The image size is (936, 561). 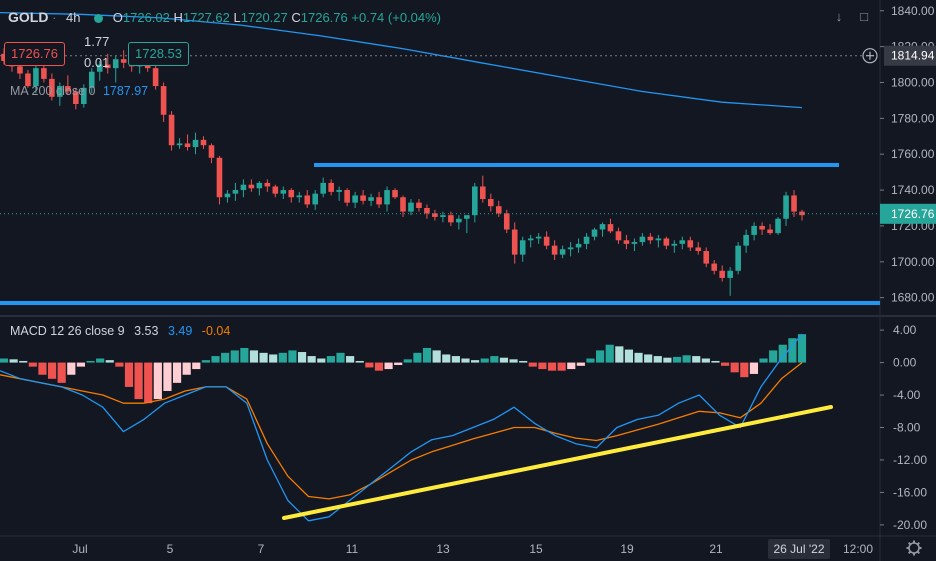 I want to click on sell-button: 1726.76, so click(x=34, y=54).